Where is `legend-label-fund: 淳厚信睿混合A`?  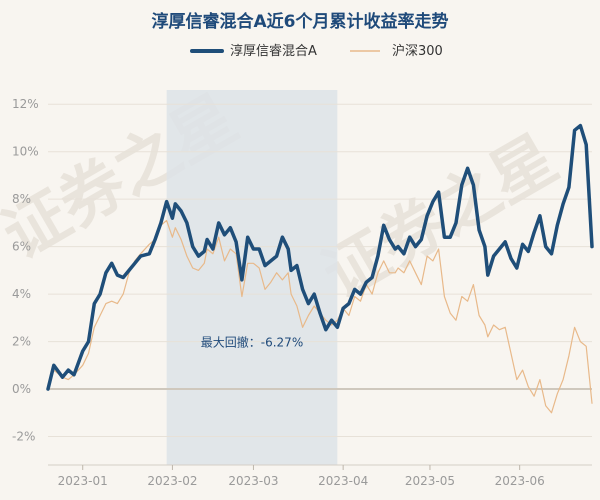
legend-label-fund: 淳厚信睿混合A is located at coordinates (273, 51).